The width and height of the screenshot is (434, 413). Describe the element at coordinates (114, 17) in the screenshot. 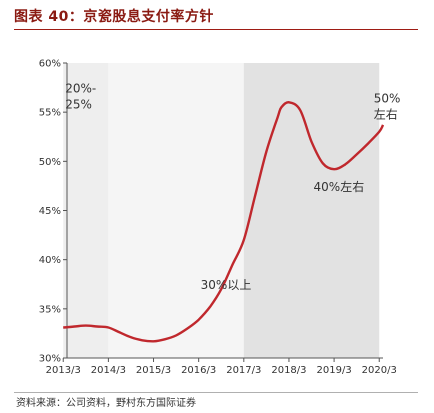

I see `figure-title: 图表 40：京瓷股息支付率方针` at that location.